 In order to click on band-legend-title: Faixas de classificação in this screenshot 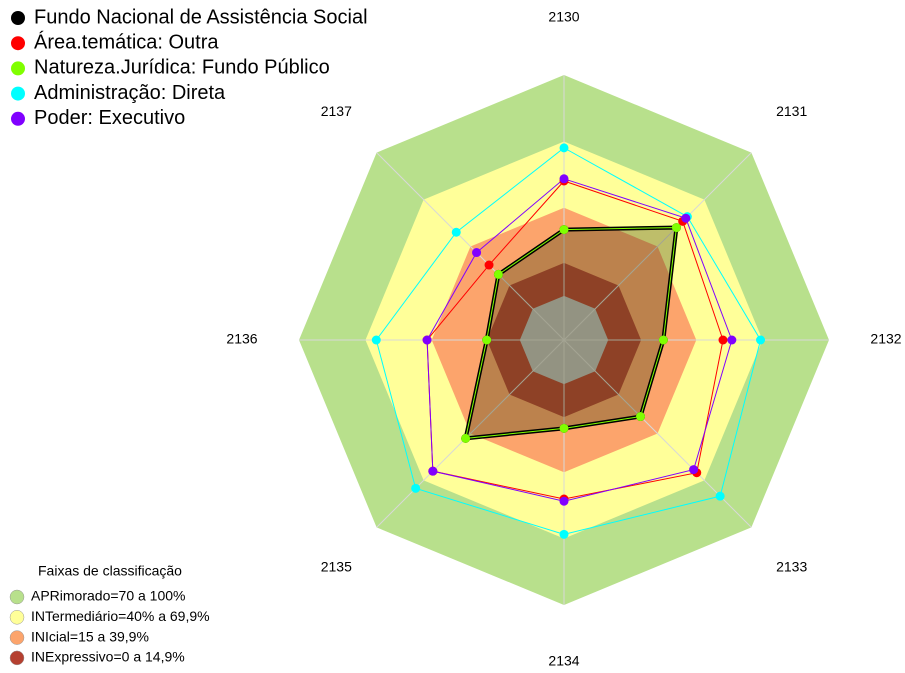, I will do `click(110, 571)`.